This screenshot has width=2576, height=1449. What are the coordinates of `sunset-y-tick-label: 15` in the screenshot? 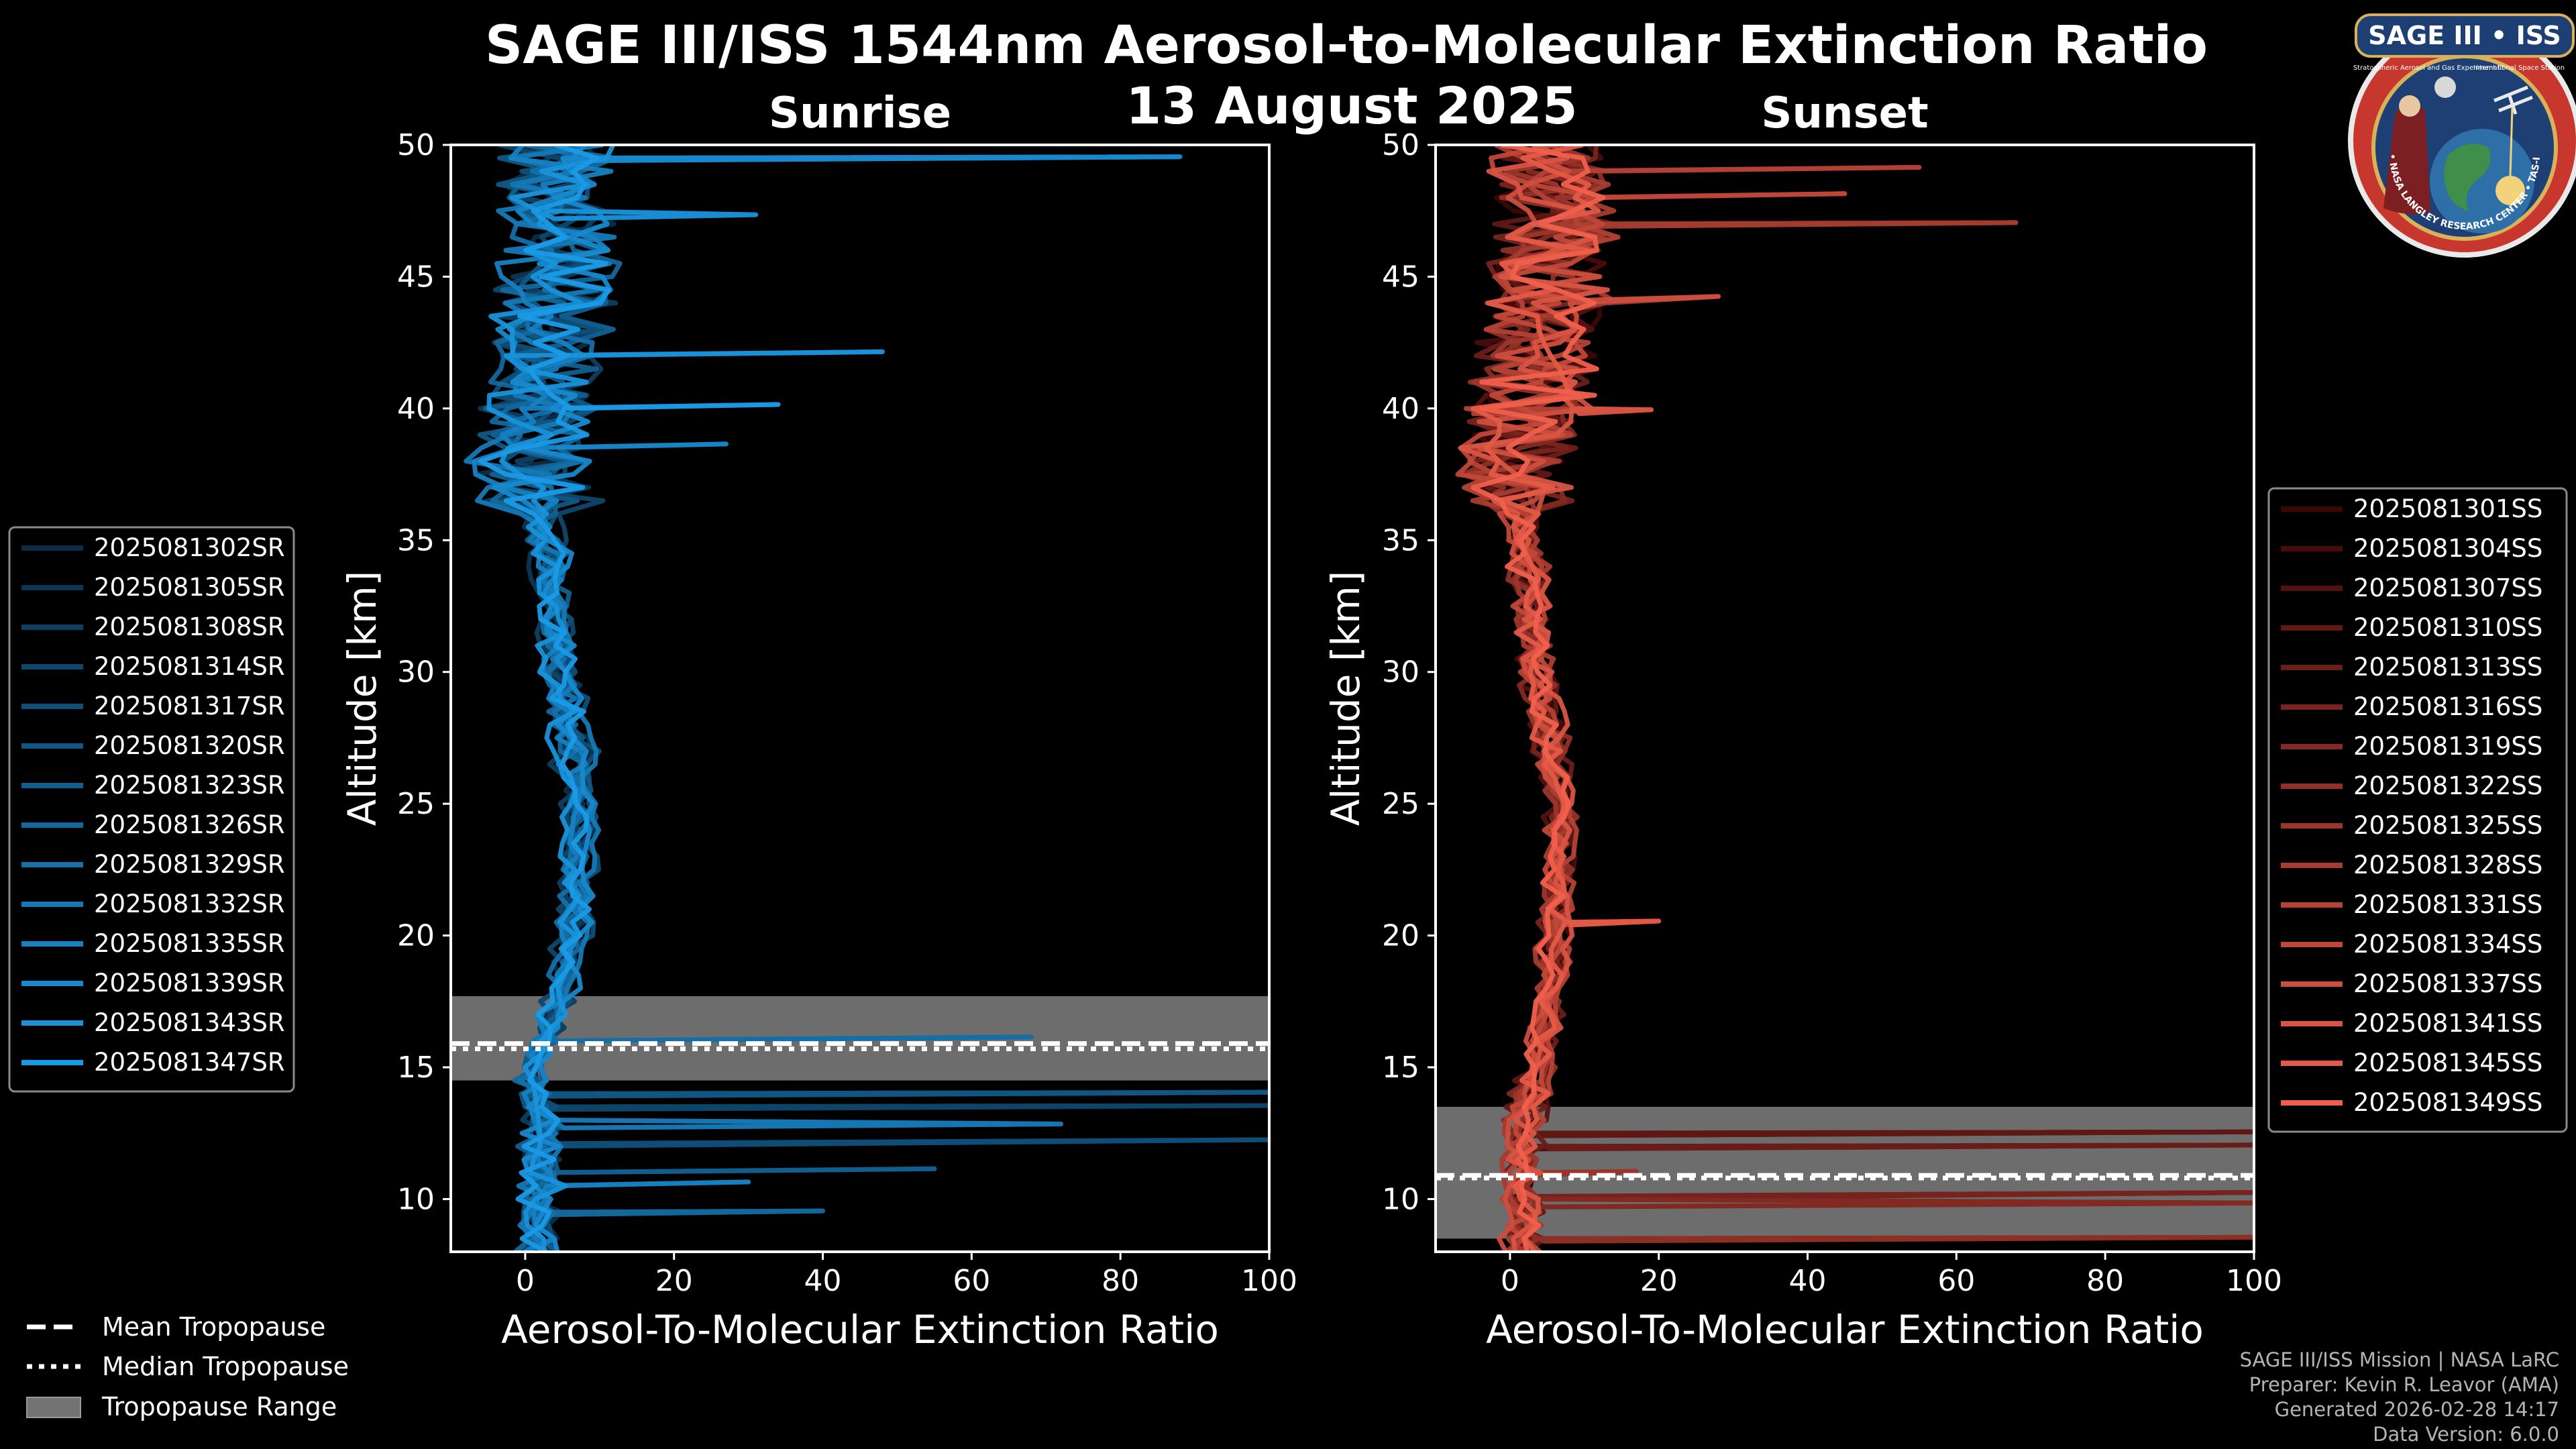 It's located at (1400, 1068).